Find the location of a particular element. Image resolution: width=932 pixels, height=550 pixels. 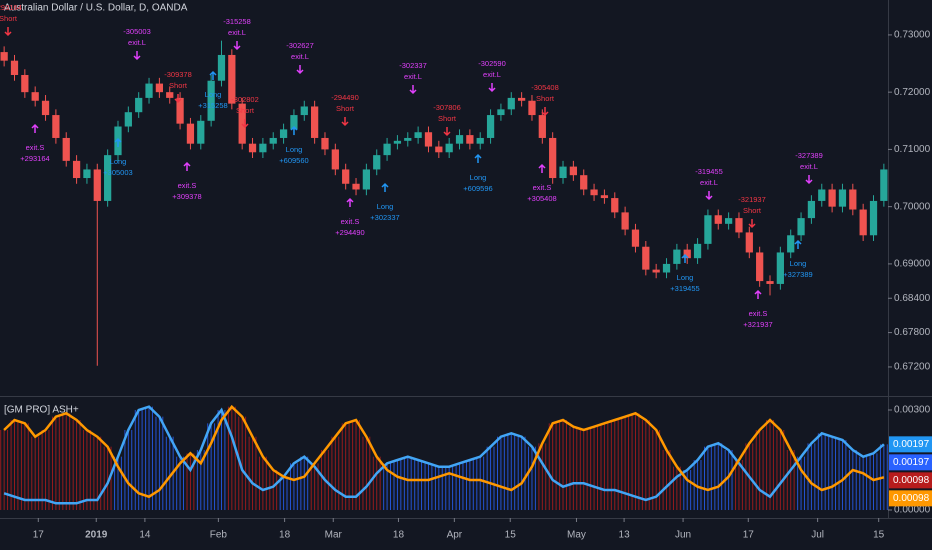

trade-label: -302337 is located at coordinates (413, 65).